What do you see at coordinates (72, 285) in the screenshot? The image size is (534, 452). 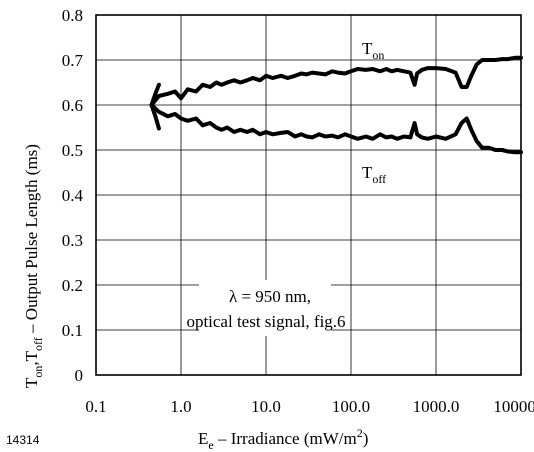 I see `y-tick-label: 0.2` at bounding box center [72, 285].